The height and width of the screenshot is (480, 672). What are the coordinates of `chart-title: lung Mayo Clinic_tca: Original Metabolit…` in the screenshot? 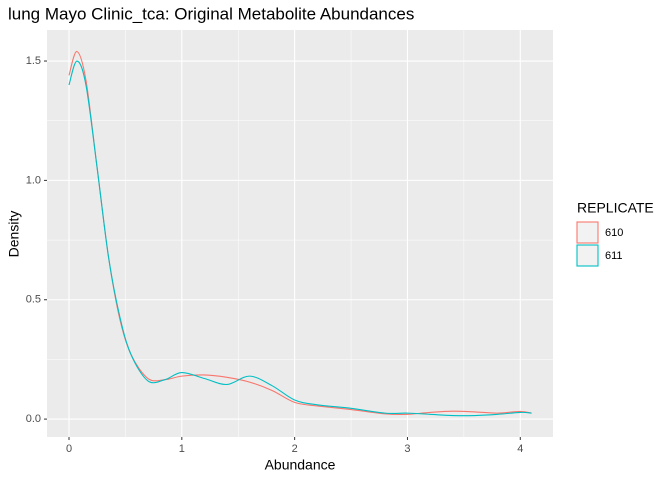 It's located at (211, 13).